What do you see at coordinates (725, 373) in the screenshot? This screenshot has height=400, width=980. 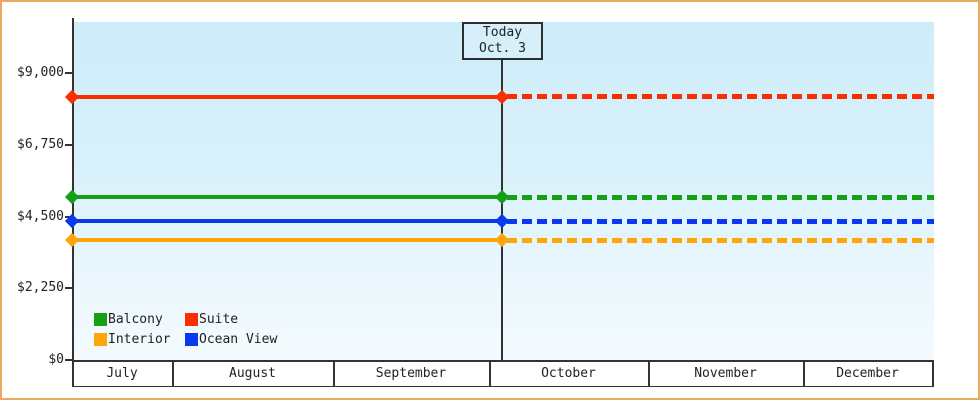 I see `month-label: November` at bounding box center [725, 373].